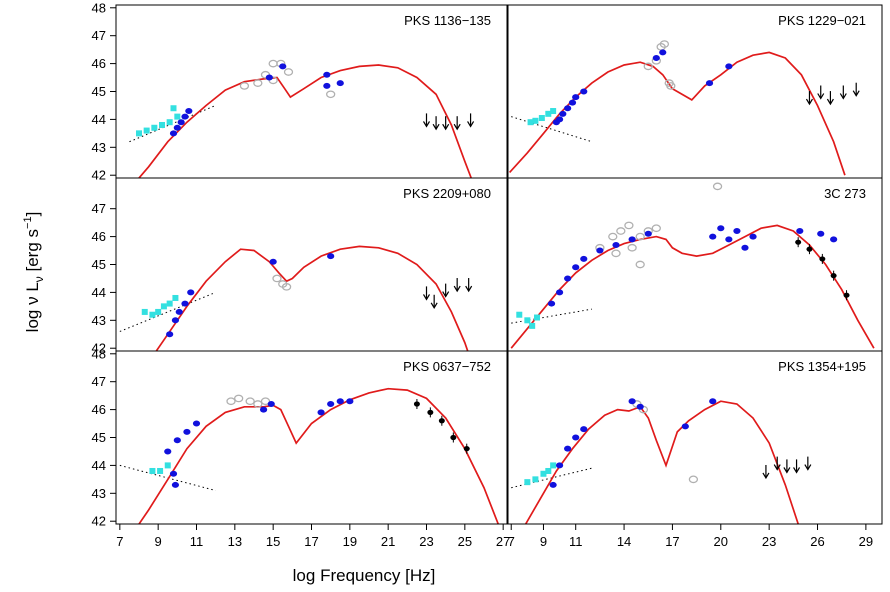 Image resolution: width=890 pixels, height=592 pixels. What do you see at coordinates (32, 214) in the screenshot?
I see `y-label-unit-close: ]` at bounding box center [32, 214].